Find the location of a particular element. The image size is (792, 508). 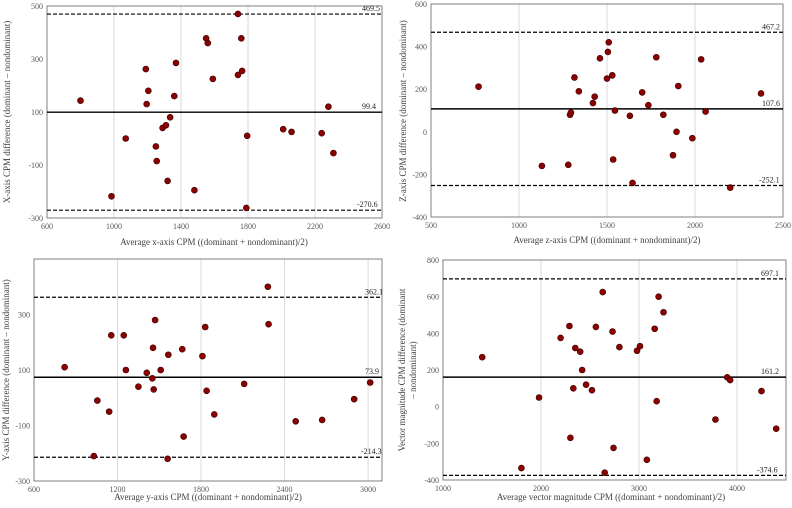

mean-difference-label: 161.2 is located at coordinates (770, 371).